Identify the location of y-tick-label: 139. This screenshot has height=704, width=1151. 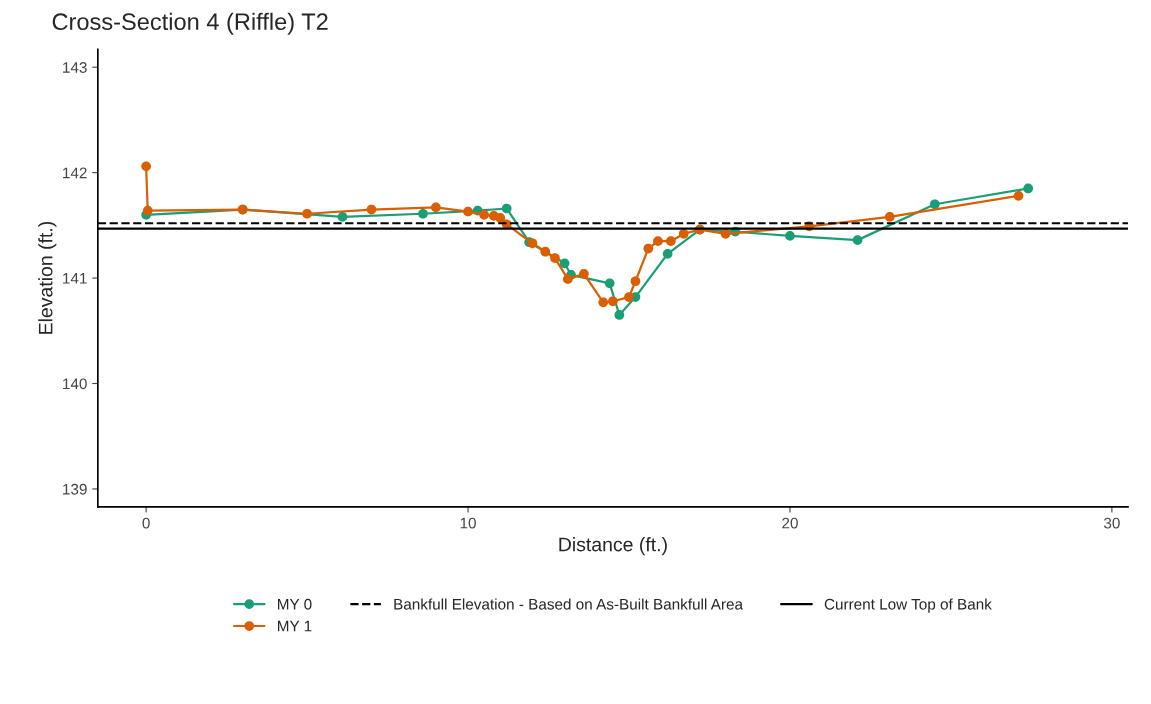
(75, 489).